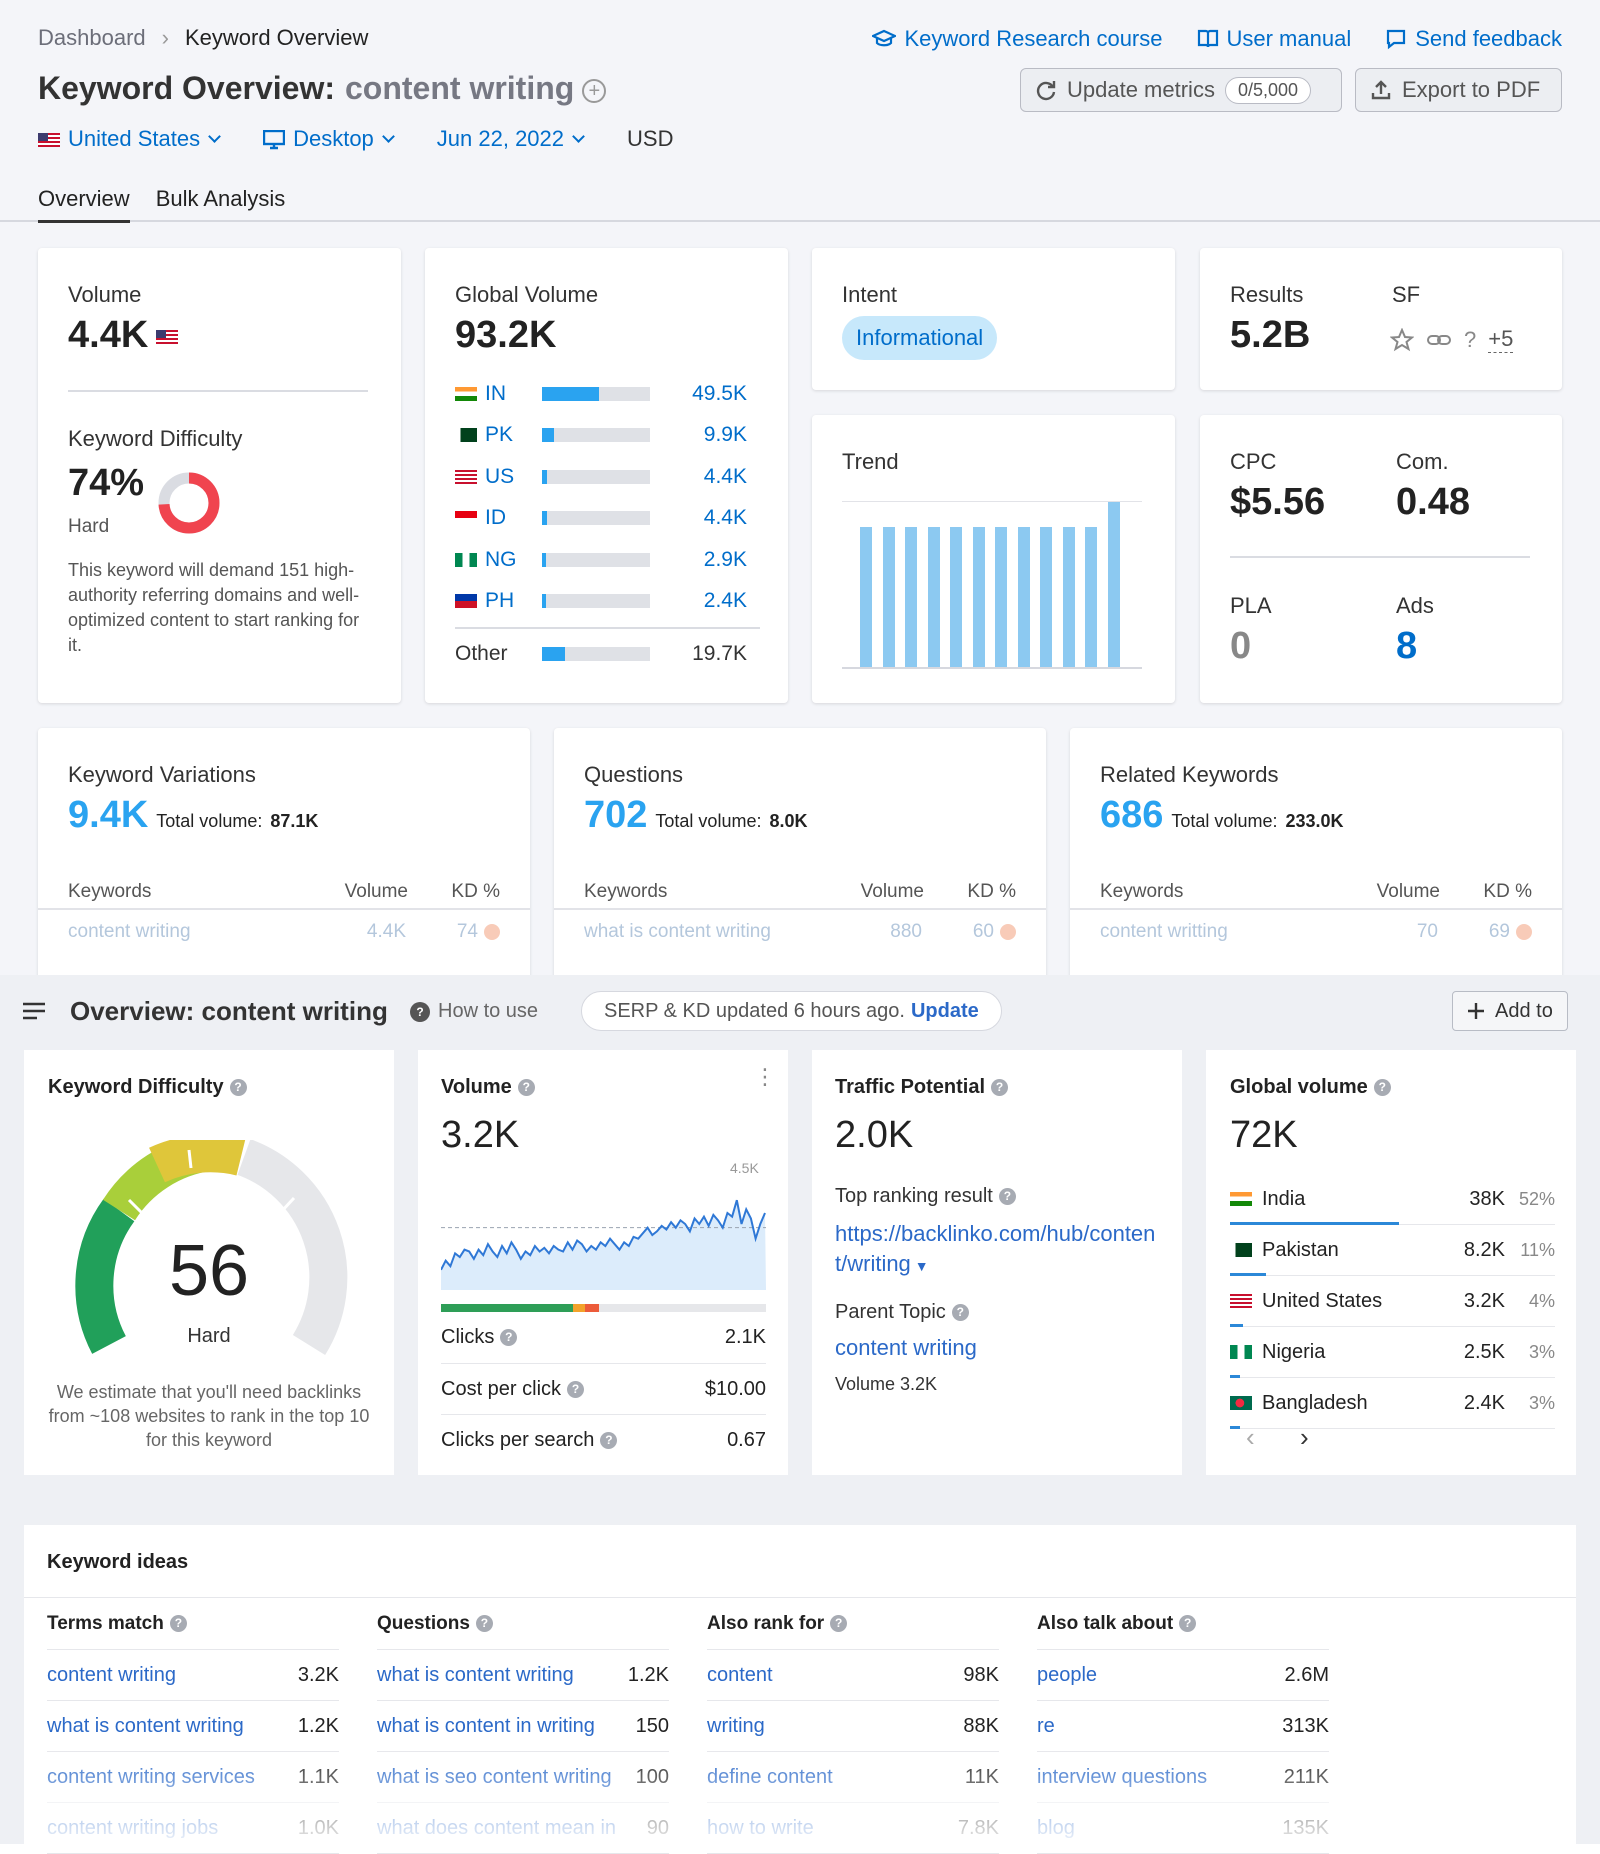 This screenshot has height=1854, width=1600. Describe the element at coordinates (129, 931) in the screenshot. I see `row-keyword: content writing` at that location.